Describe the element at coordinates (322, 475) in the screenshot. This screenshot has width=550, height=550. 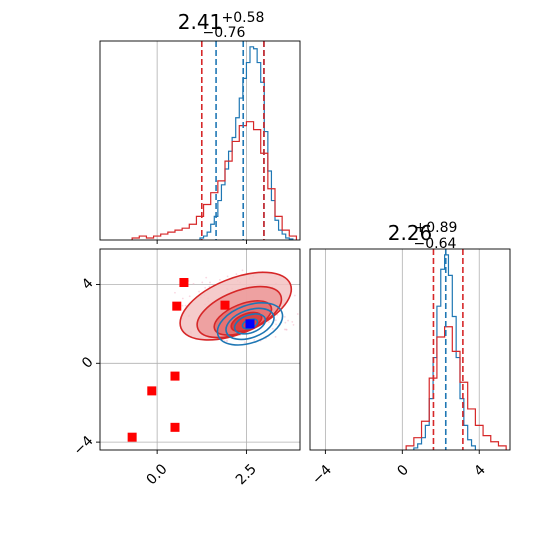
I see `hist-param-2-xtick-label-0: −4` at that location.